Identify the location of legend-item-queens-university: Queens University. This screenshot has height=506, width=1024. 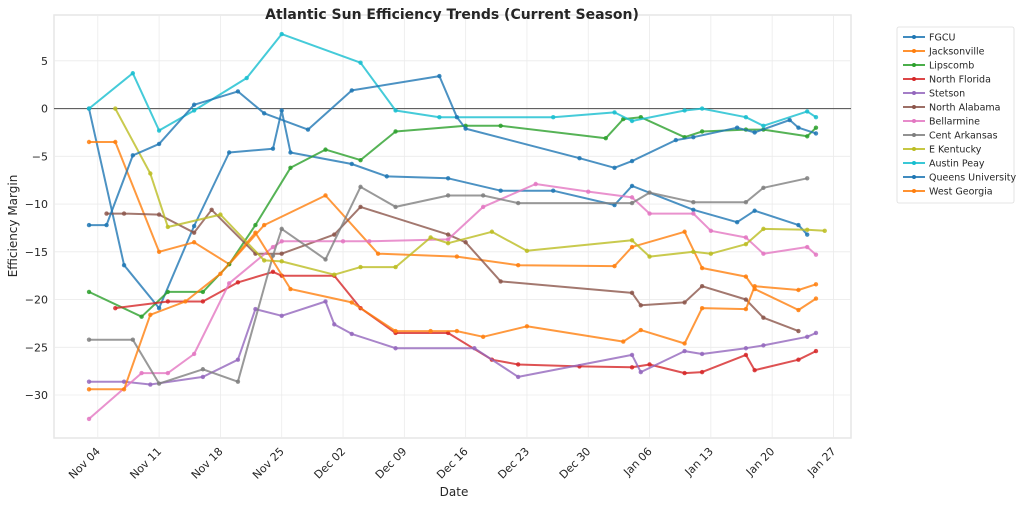
(959, 178).